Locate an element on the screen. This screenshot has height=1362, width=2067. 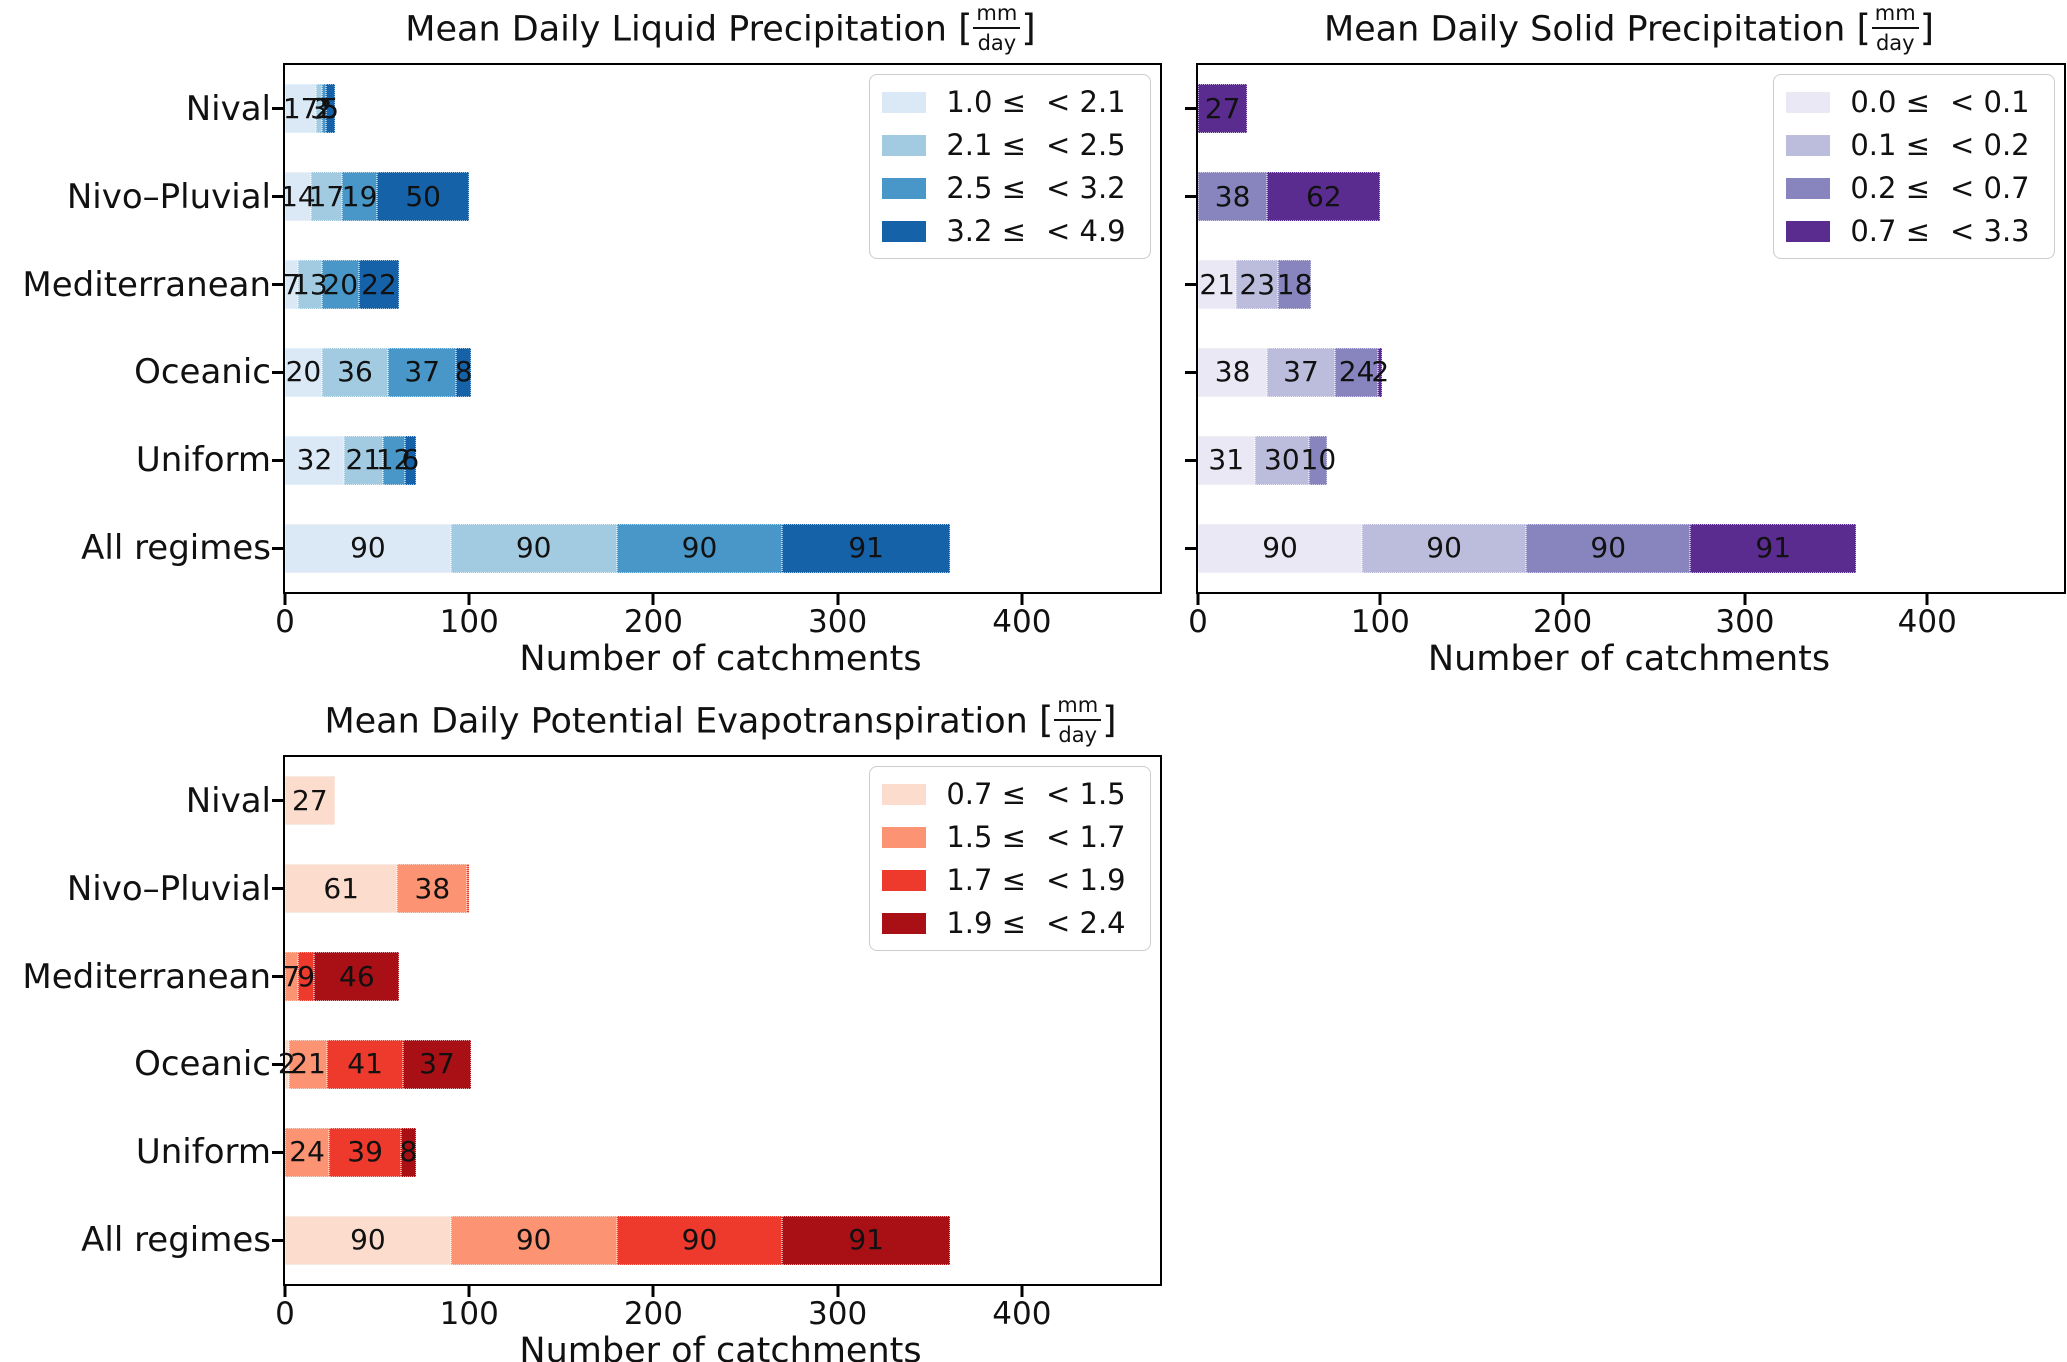
legend-item: 0.2 ≤ < 0.7 is located at coordinates (1913, 188).